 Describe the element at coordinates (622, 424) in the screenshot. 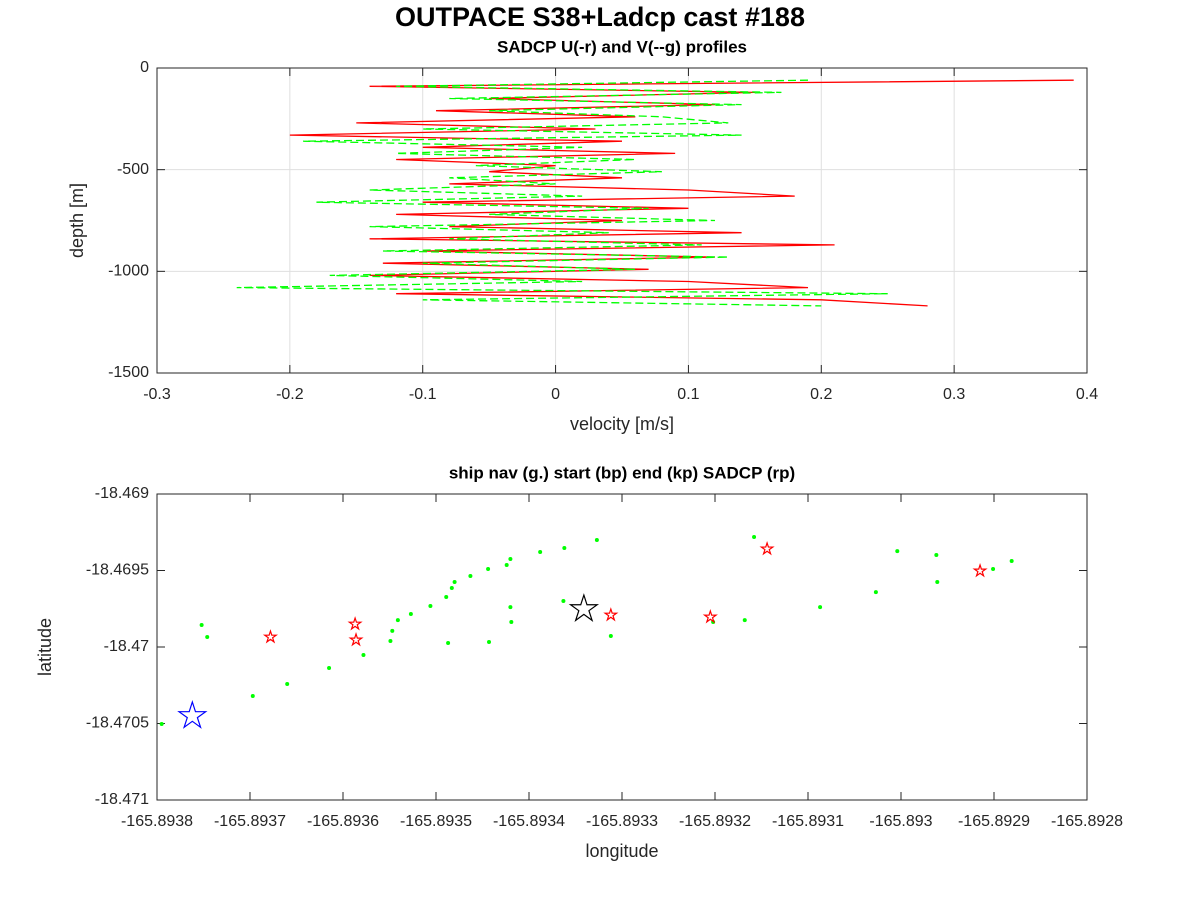

I see `x-axis-label: velocity [m/s]` at that location.